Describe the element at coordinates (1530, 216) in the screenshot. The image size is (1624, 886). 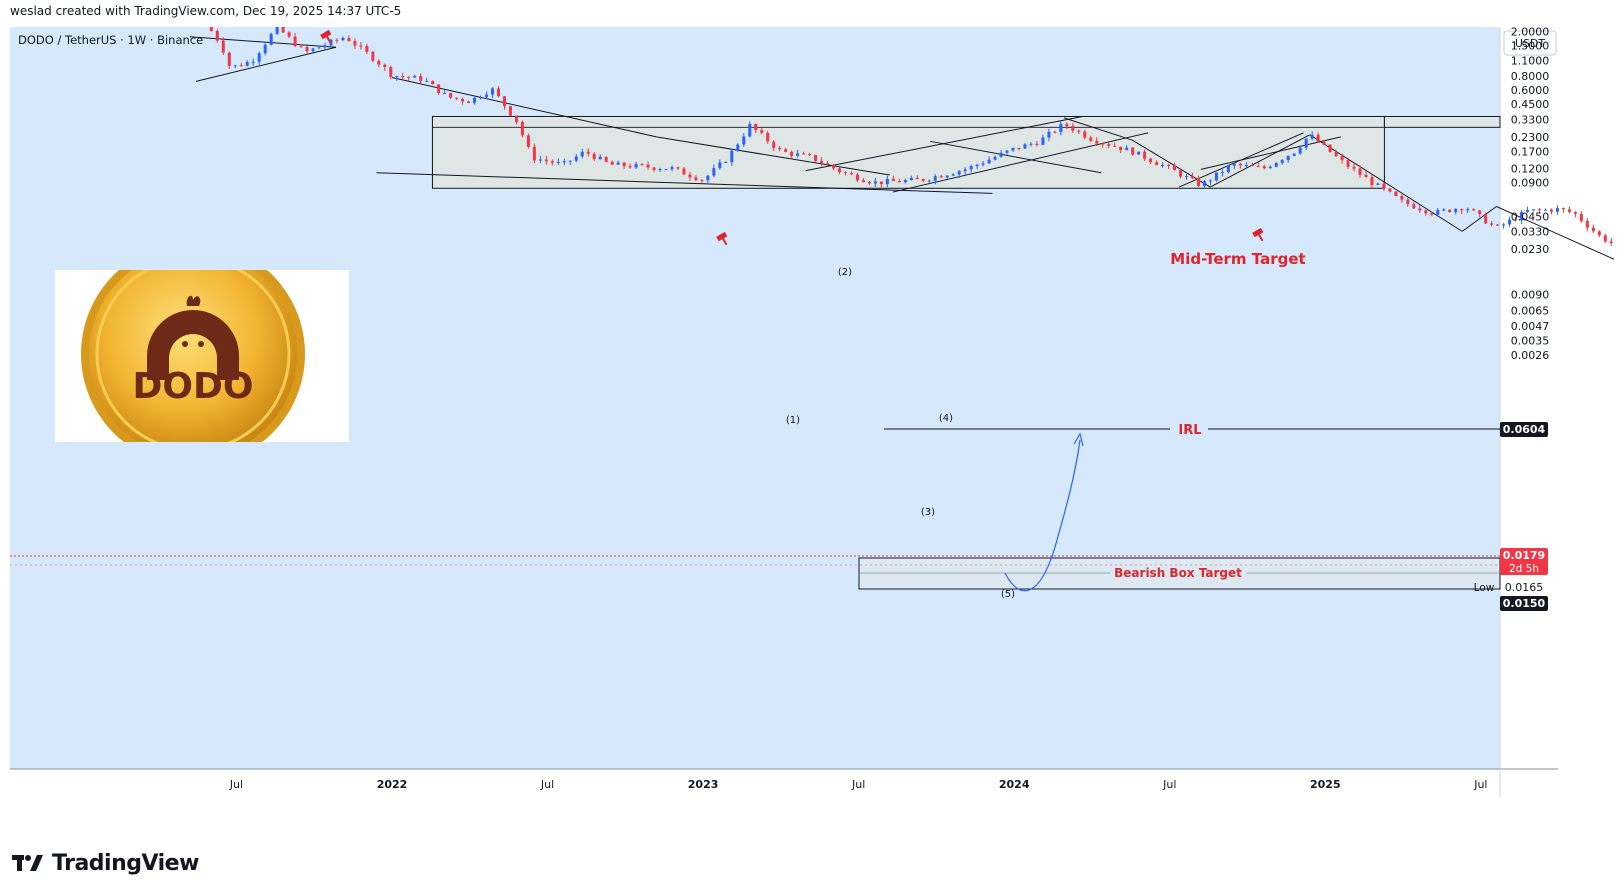
I see `price-tick-label: 0.0450` at that location.